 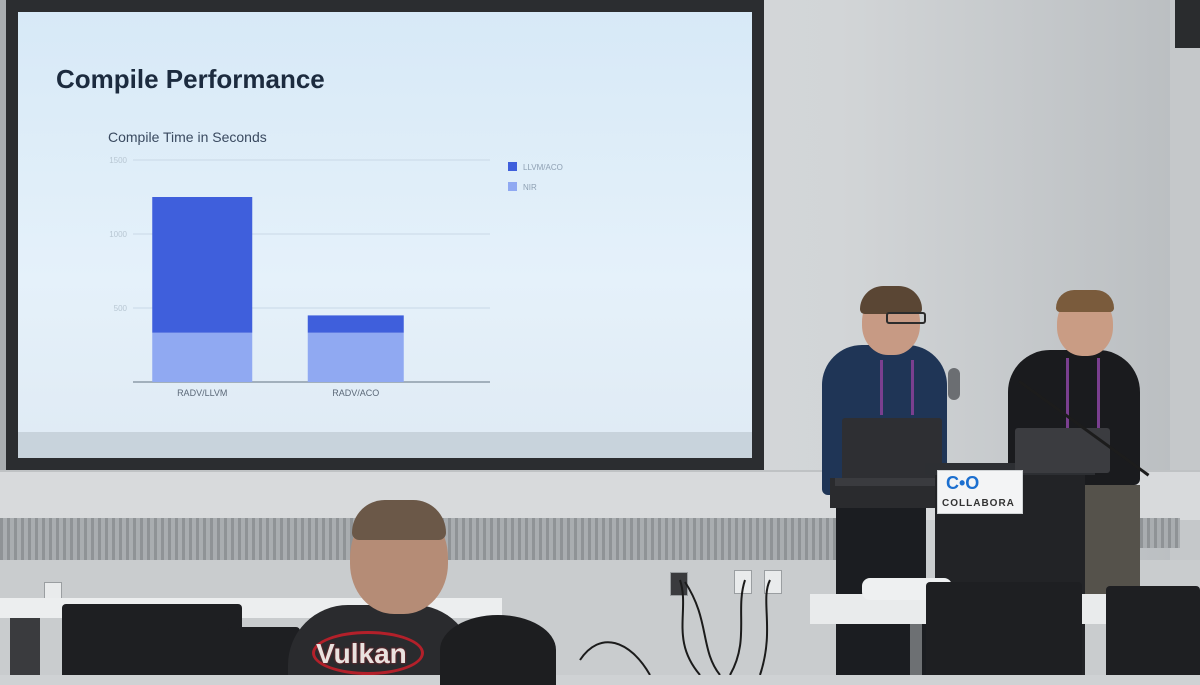 What do you see at coordinates (1185, 280) in the screenshot?
I see `wall-pillar` at bounding box center [1185, 280].